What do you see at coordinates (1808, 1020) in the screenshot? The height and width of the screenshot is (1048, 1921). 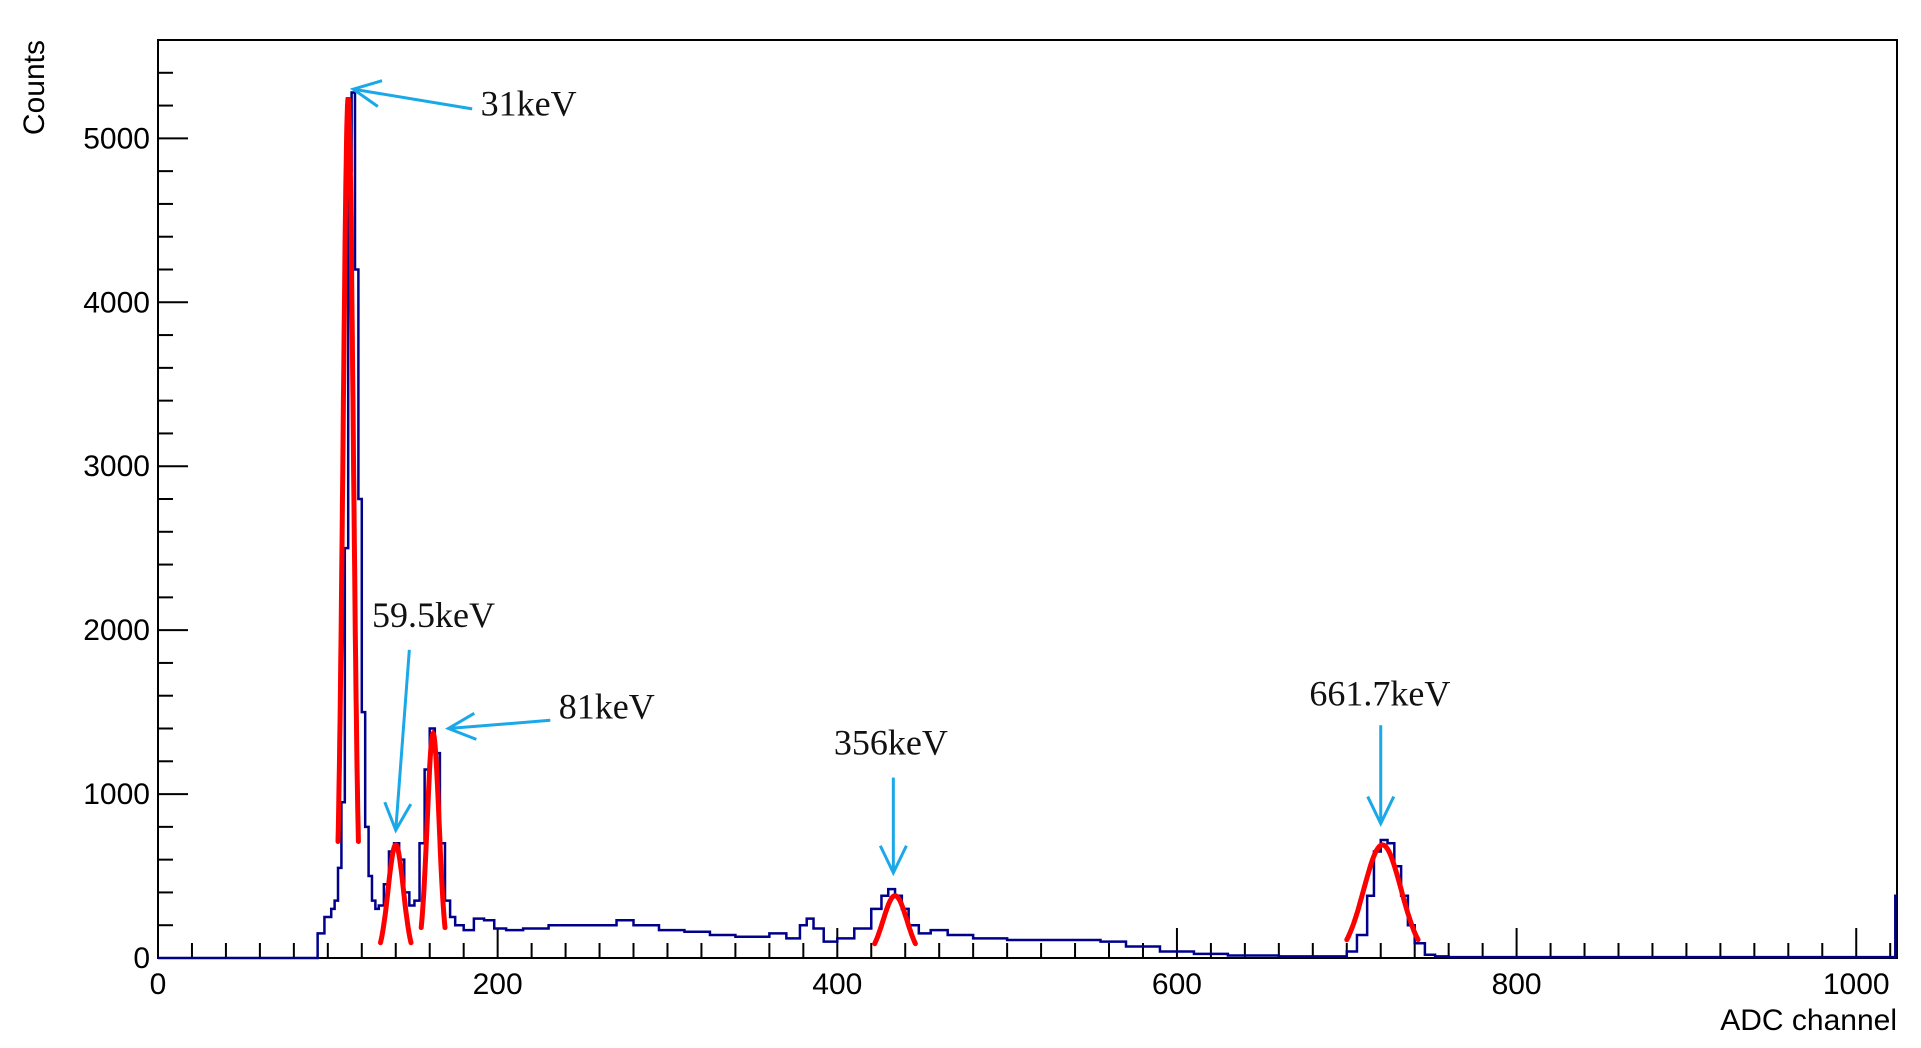 I see `x-axis-label: ADC channel` at bounding box center [1808, 1020].